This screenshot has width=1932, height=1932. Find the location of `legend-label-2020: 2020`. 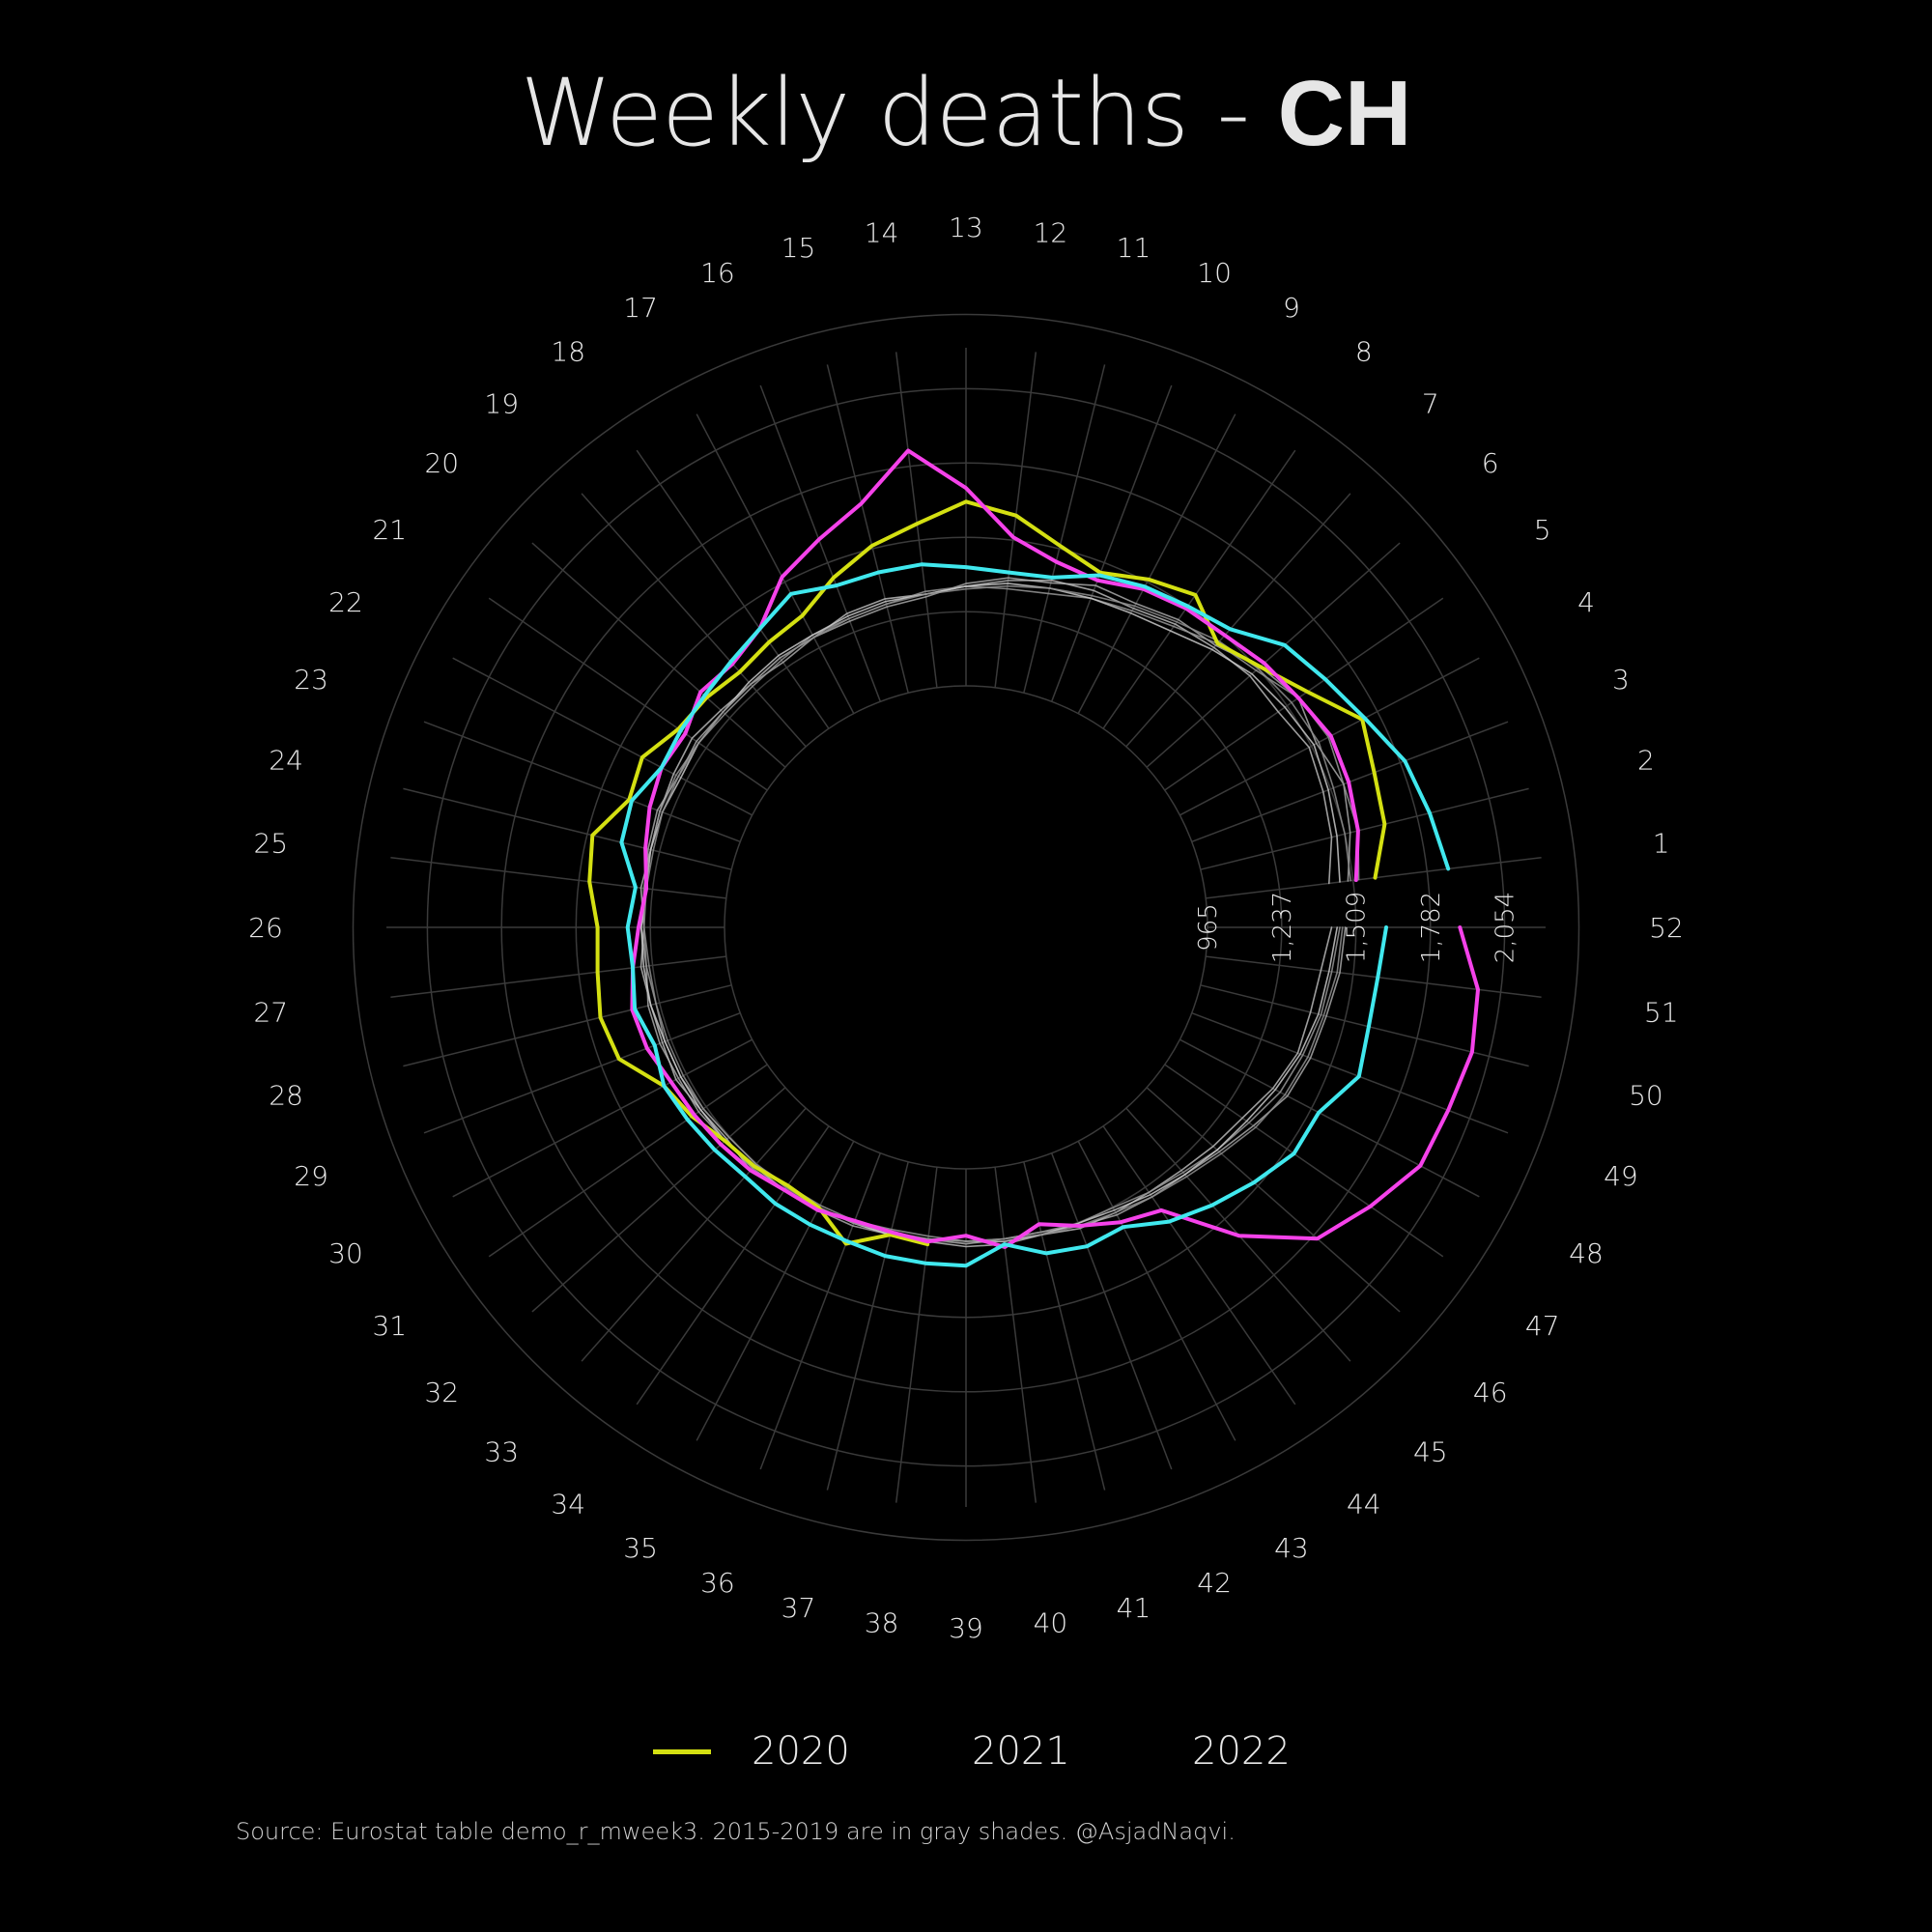

legend-label-2020: 2020 is located at coordinates (801, 1751).